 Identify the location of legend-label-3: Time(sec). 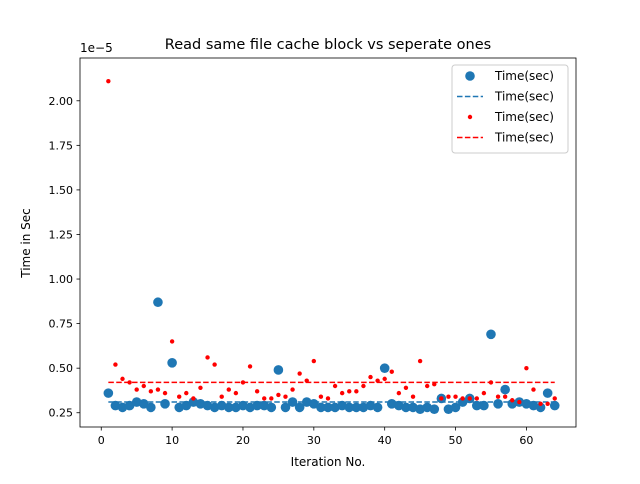
(524, 138).